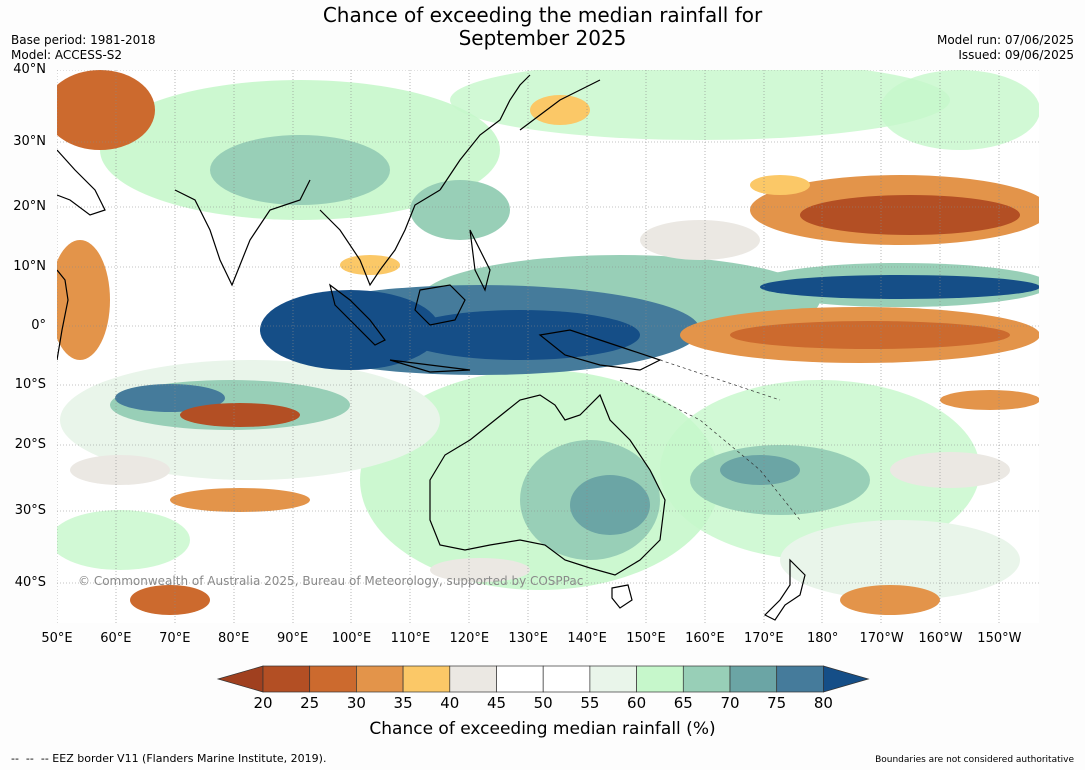 This screenshot has width=1085, height=770. I want to click on model-name: Model: ACCESS-S2, so click(67, 55).